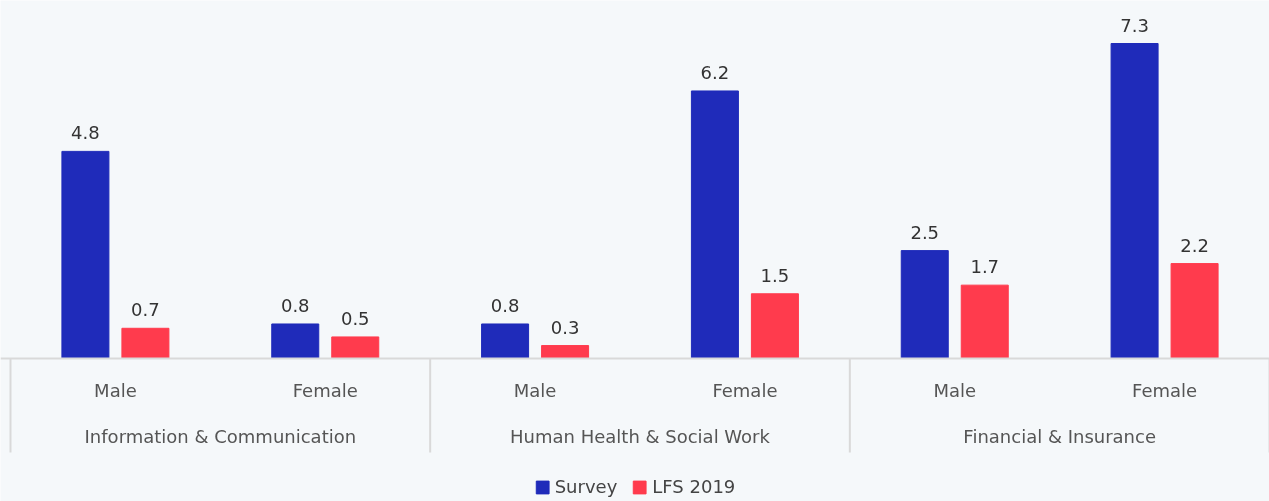  I want to click on data-label: 1.5, so click(775, 275).